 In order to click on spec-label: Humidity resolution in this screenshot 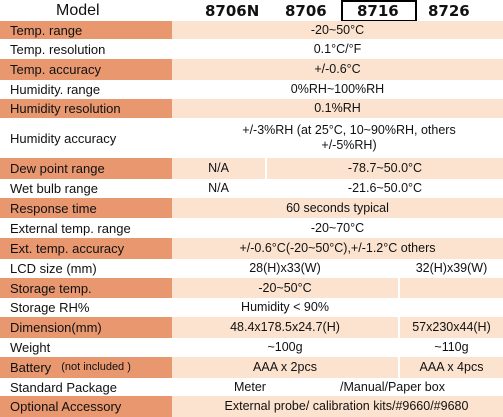, I will do `click(86, 108)`.